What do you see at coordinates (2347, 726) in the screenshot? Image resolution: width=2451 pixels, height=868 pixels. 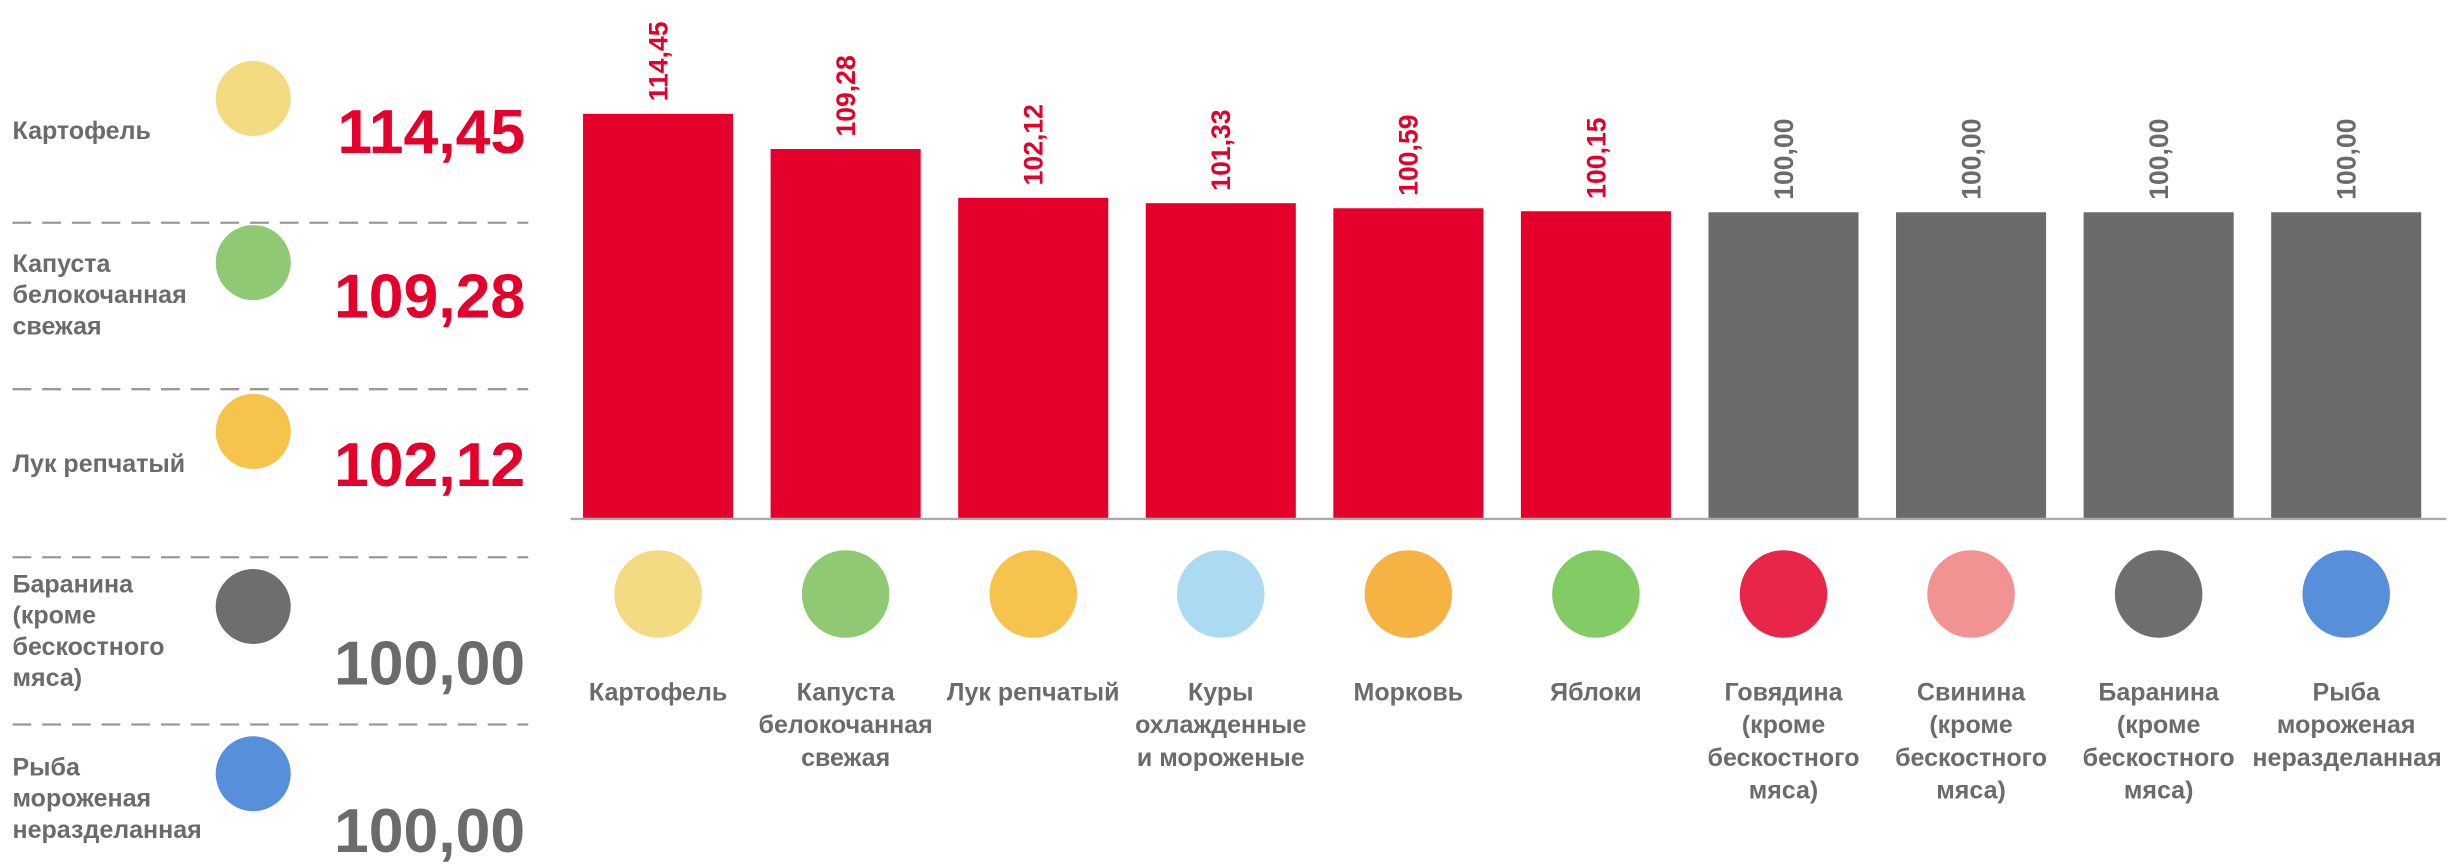 I see `x-tick-label: Рыба мороженая неразделанная` at bounding box center [2347, 726].